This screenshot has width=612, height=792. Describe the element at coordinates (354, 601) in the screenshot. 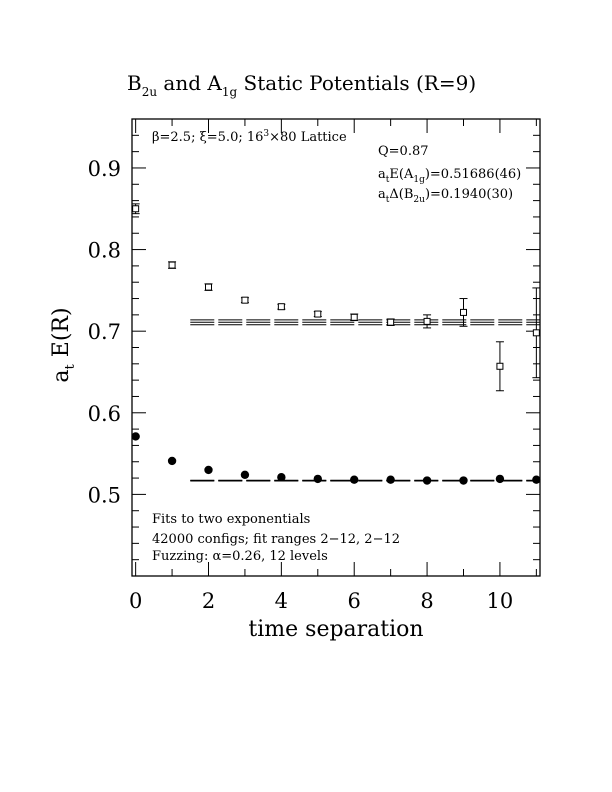

I see `x-tick-label: 6` at that location.